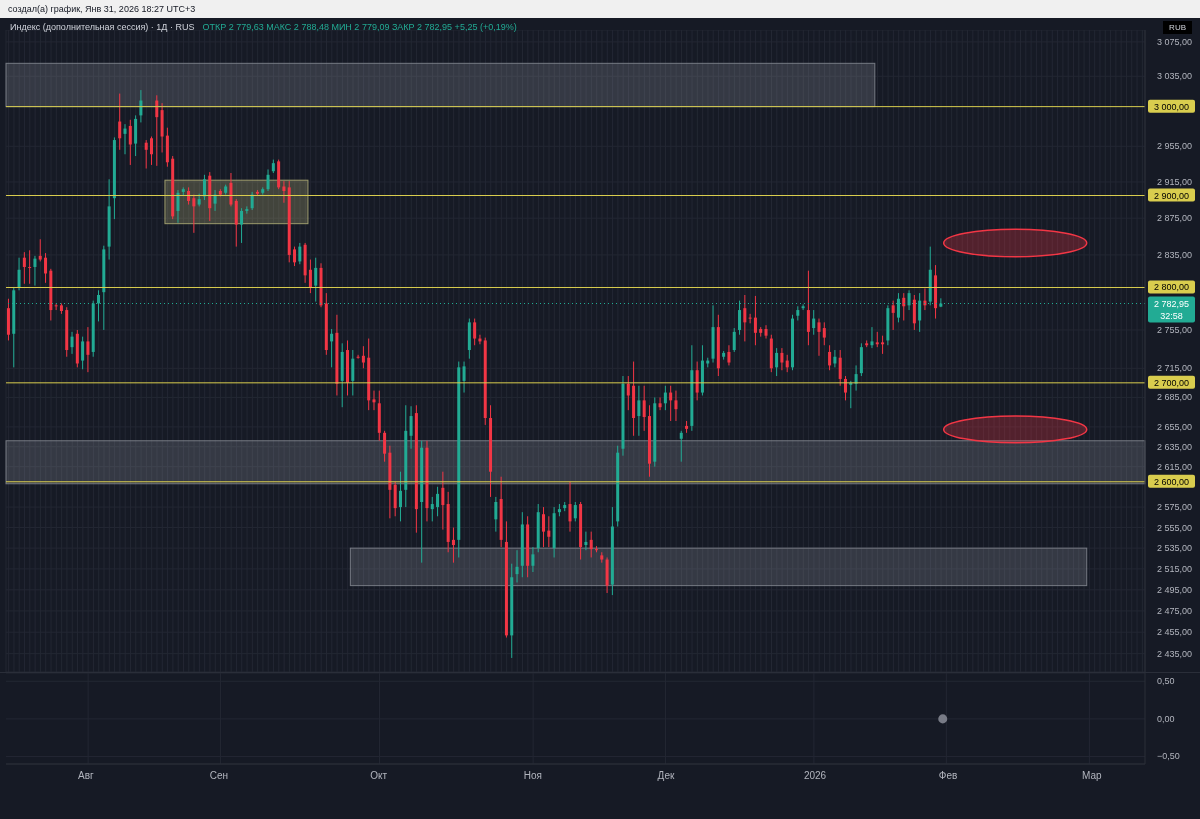 The width and height of the screenshot is (1200, 819). I want to click on ref-line-label: 2 900,00, so click(1171, 195).